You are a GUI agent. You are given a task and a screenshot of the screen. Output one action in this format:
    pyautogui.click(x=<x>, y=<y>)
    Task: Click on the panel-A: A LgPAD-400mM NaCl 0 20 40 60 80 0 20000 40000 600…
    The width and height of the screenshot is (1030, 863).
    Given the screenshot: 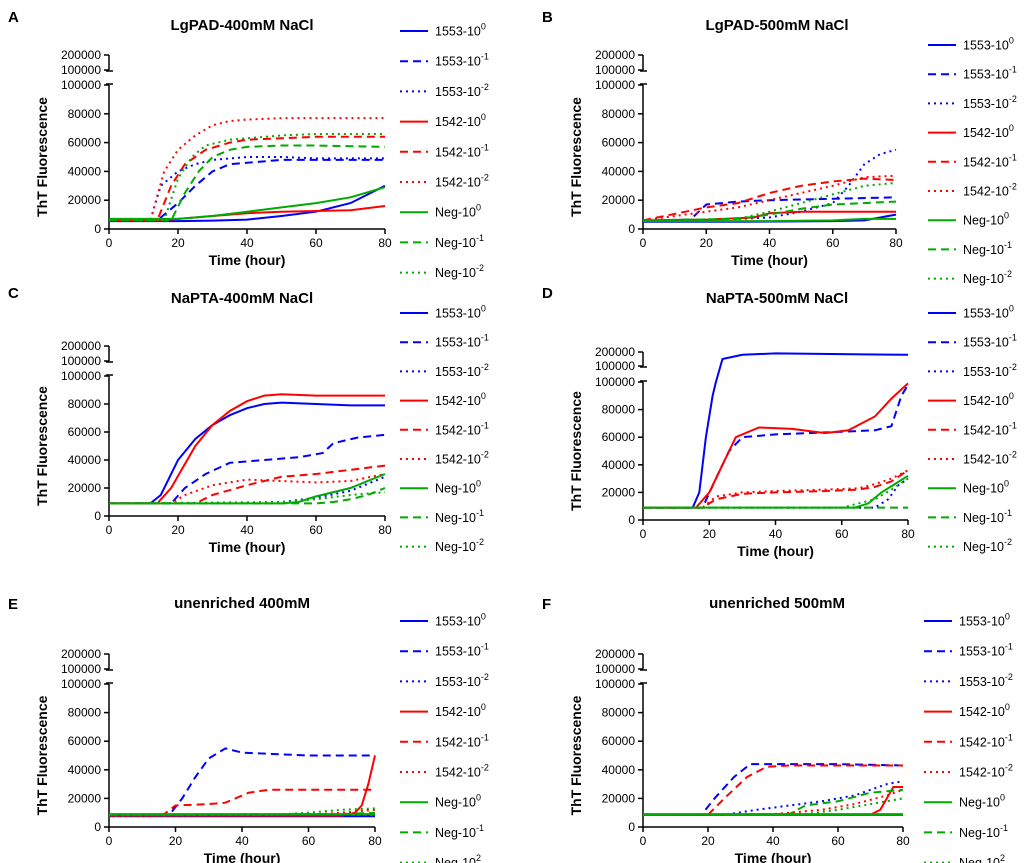 What is the action you would take?
    pyautogui.click(x=248, y=144)
    